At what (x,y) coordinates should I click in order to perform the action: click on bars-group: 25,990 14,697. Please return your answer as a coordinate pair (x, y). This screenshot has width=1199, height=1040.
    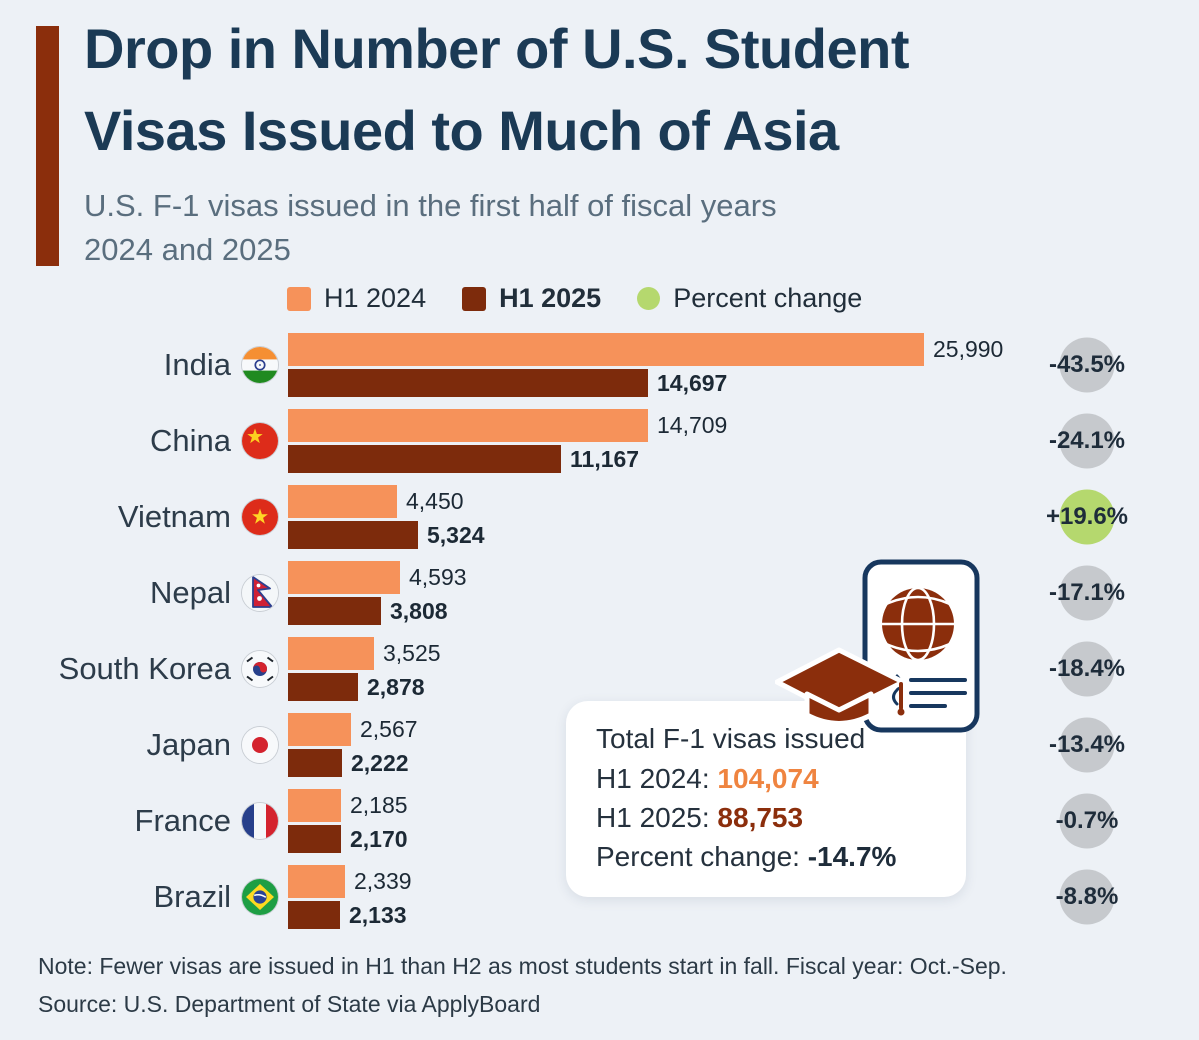
    Looking at the image, I should click on (649, 365).